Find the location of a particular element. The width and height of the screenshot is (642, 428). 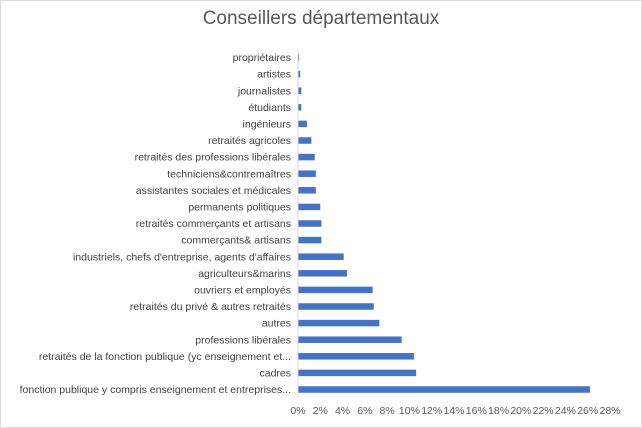

x-tick-label-8: 16% is located at coordinates (476, 411).